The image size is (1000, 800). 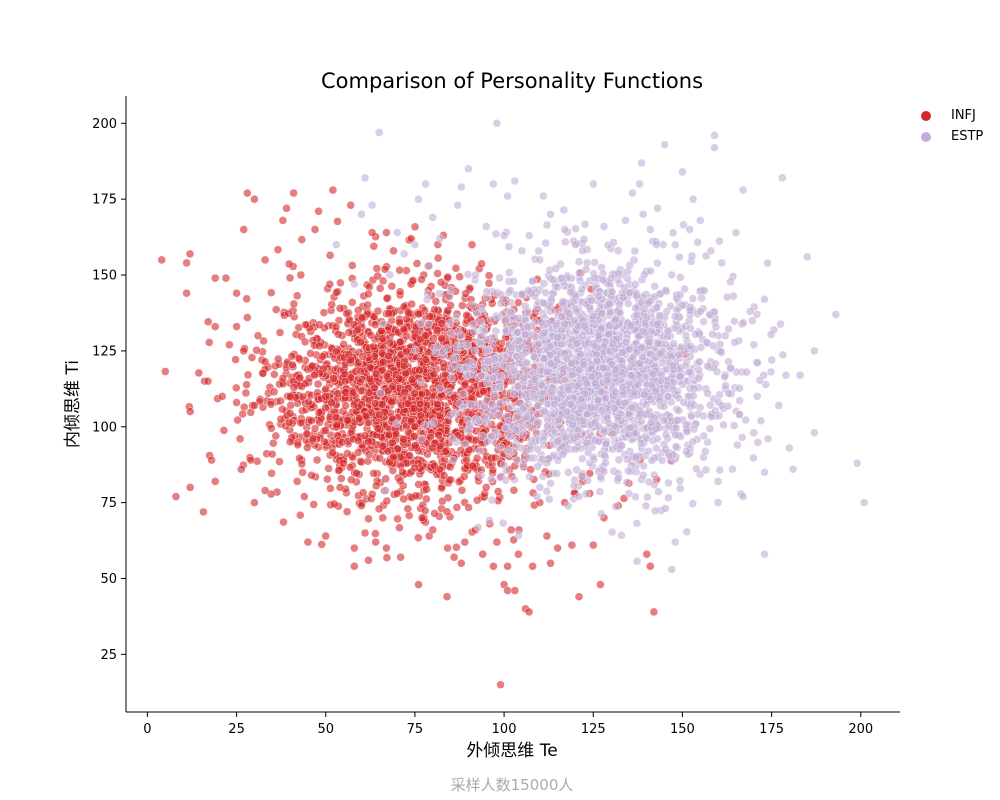 What do you see at coordinates (108, 503) in the screenshot?
I see `y-tick-label: 75` at bounding box center [108, 503].